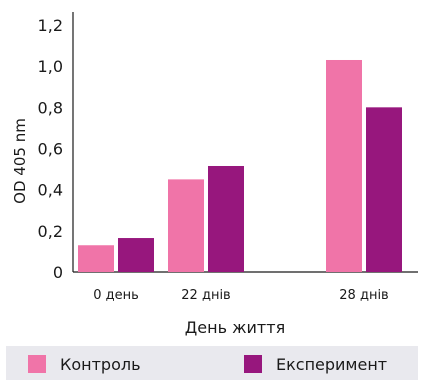 Image resolution: width=424 pixels, height=380 pixels. I want to click on legend-swatch-experiment, so click(253, 364).